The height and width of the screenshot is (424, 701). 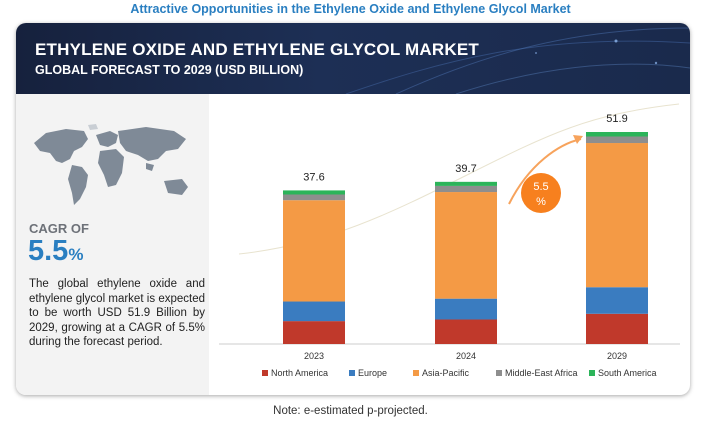 I want to click on bar-segment-south-america-2024, so click(x=466, y=183).